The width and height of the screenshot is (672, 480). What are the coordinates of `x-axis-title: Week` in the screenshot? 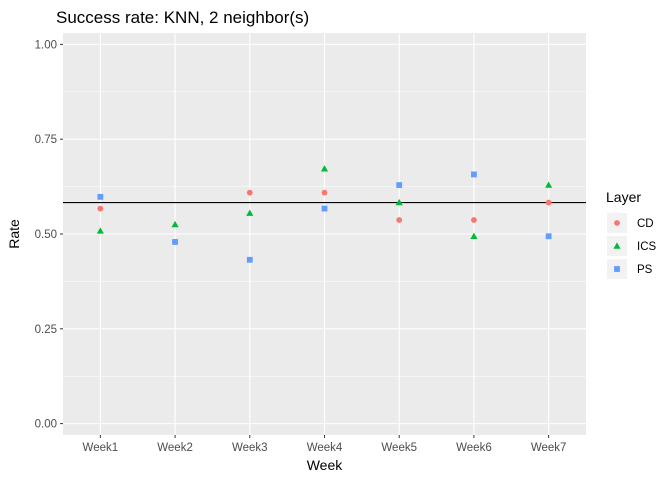 It's located at (325, 465).